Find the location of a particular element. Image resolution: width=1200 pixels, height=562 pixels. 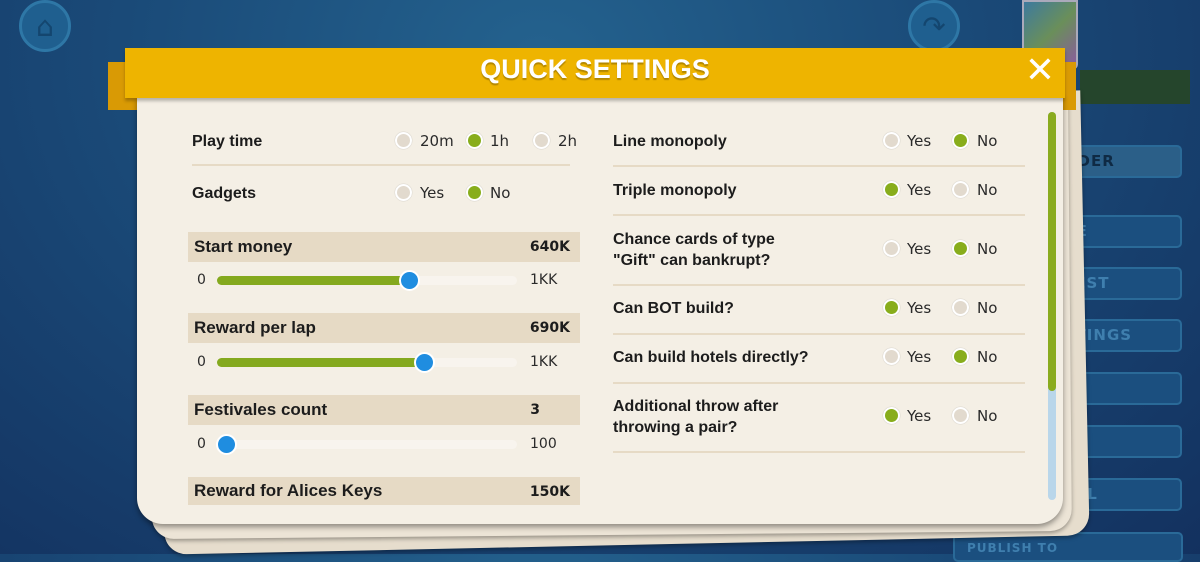

redo-button: ↷ is located at coordinates (934, 26).